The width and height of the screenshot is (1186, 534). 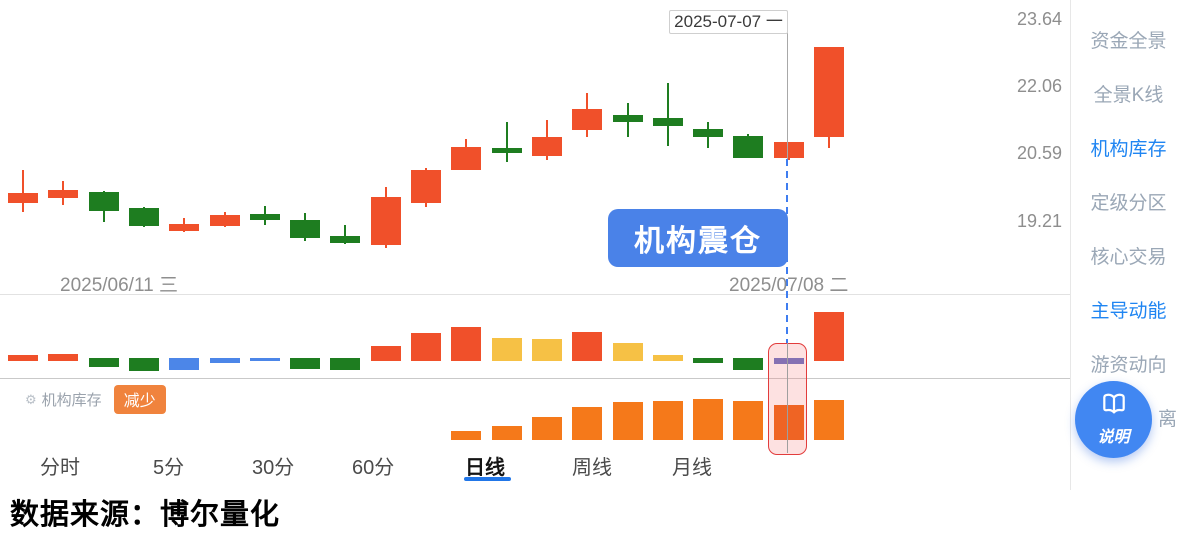 What do you see at coordinates (728, 22) in the screenshot?
I see `crosshair-date-tooltip: 2025-07-07 一` at bounding box center [728, 22].